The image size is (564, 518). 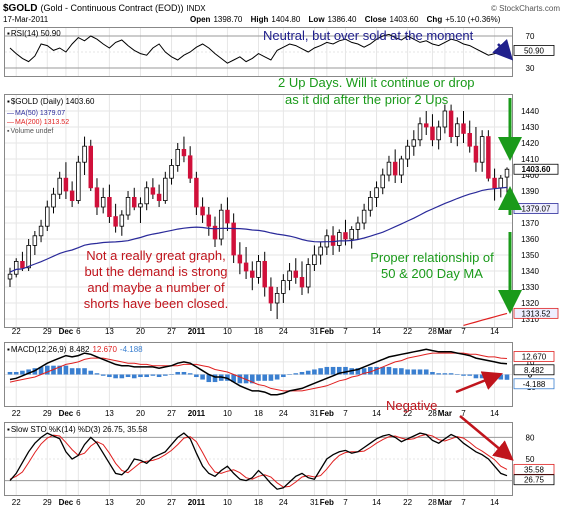 What do you see at coordinates (534, 480) in the screenshot?
I see `svg-text: 26.75` at bounding box center [534, 480].